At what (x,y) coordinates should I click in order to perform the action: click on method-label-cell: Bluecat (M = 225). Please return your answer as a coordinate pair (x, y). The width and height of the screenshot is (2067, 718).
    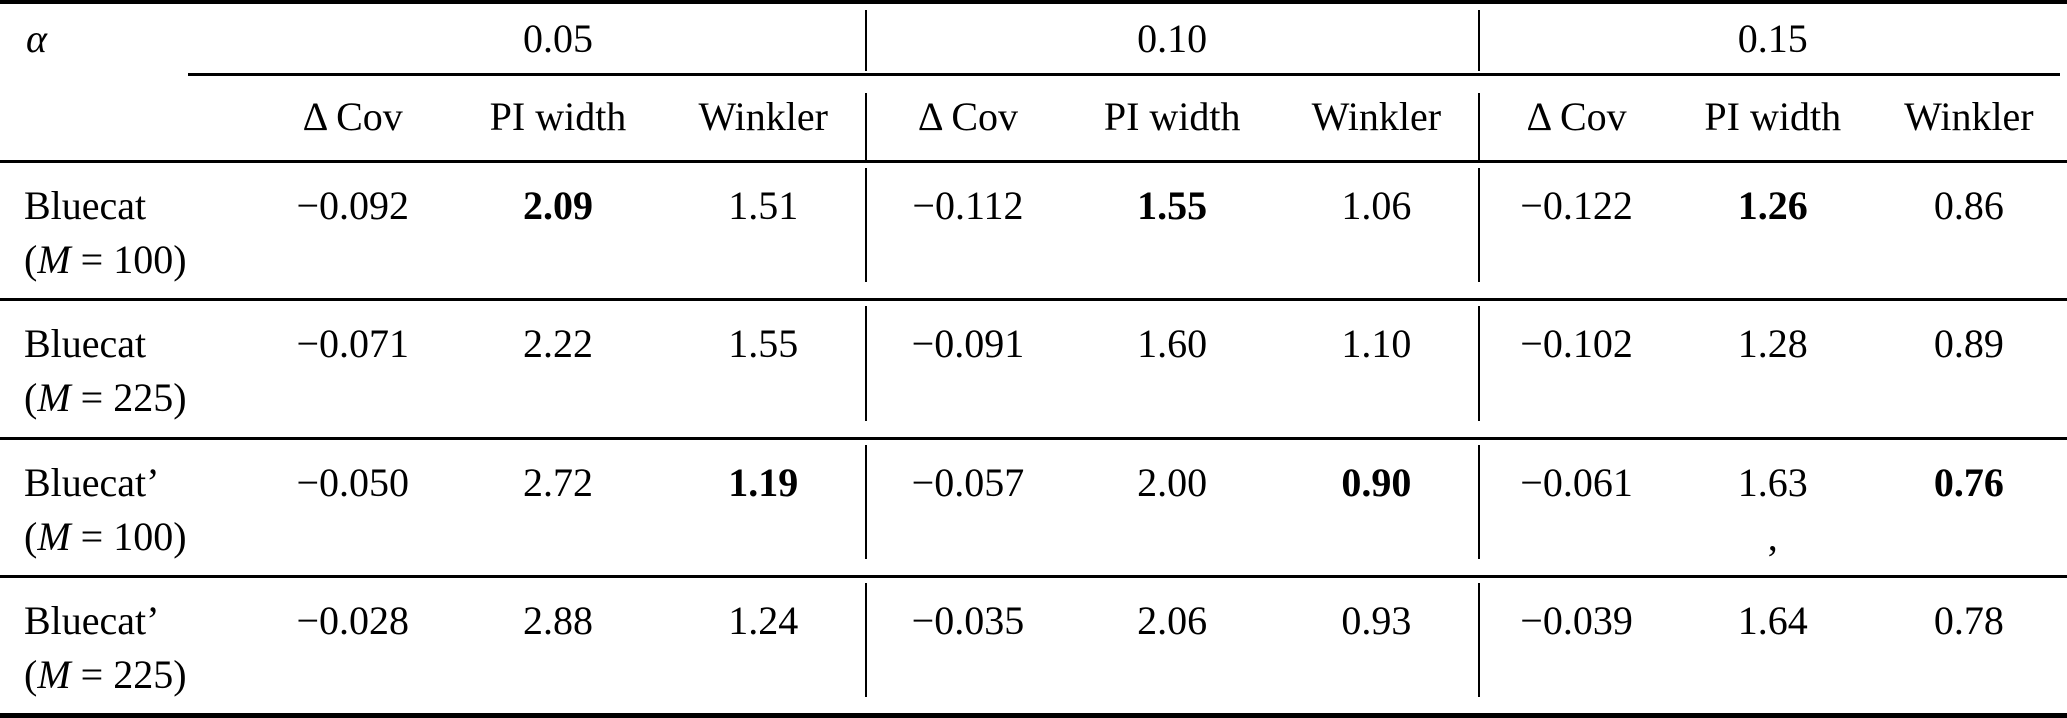
    Looking at the image, I should click on (125, 369).